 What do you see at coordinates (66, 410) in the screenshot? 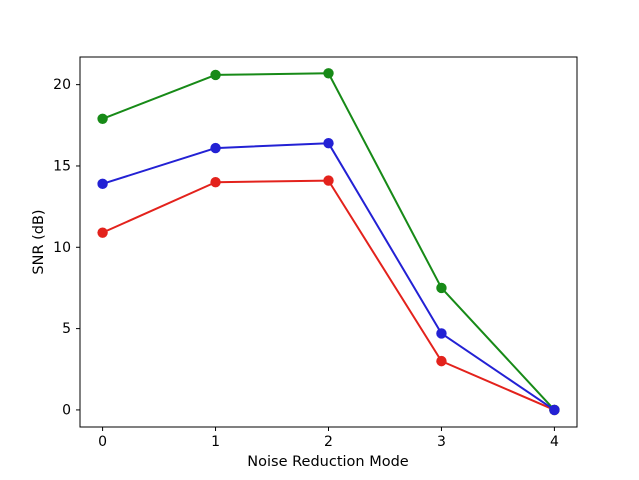
I see `y-tick-label: 0` at bounding box center [66, 410].